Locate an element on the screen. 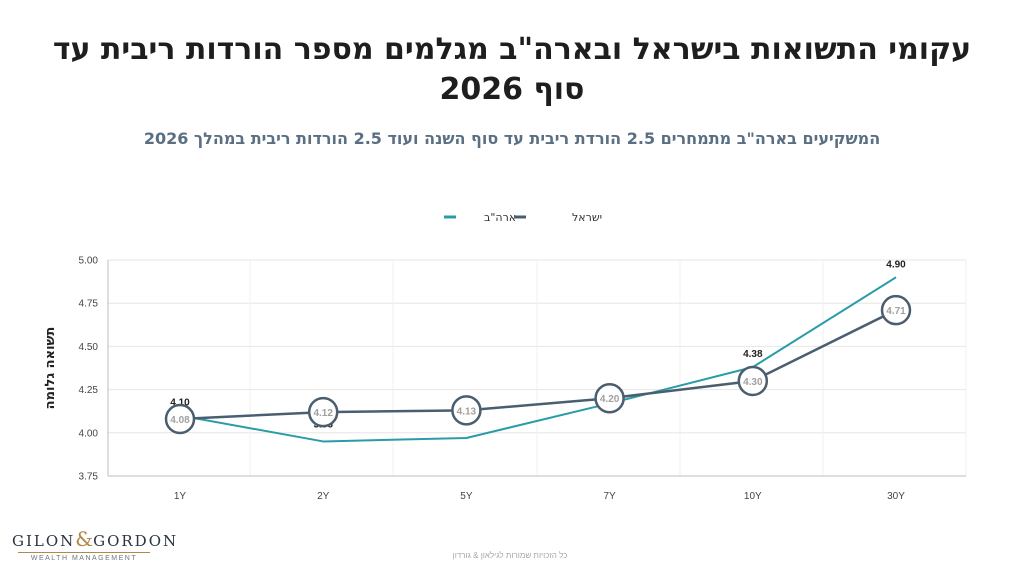  legend: ארה"ב ישראל is located at coordinates (523, 217).